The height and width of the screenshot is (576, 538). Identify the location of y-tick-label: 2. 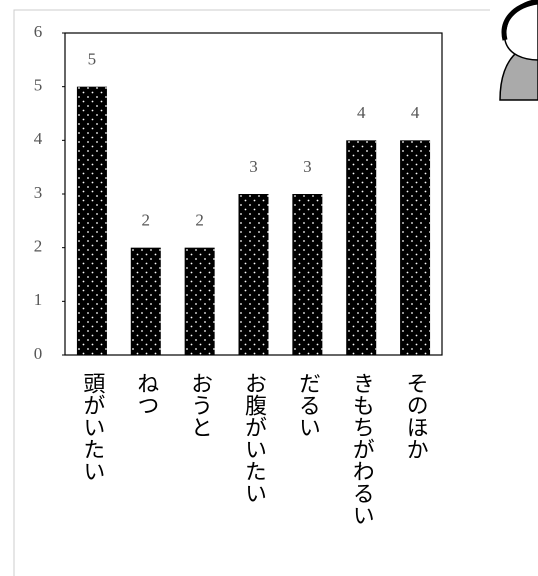
(38, 246).